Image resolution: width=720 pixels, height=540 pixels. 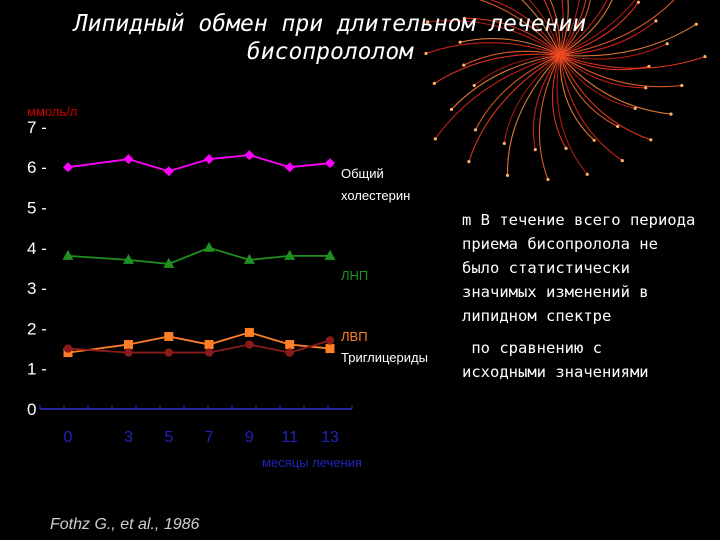 I want to click on series-label-triglycerides: Триглицериды, so click(x=384, y=357).